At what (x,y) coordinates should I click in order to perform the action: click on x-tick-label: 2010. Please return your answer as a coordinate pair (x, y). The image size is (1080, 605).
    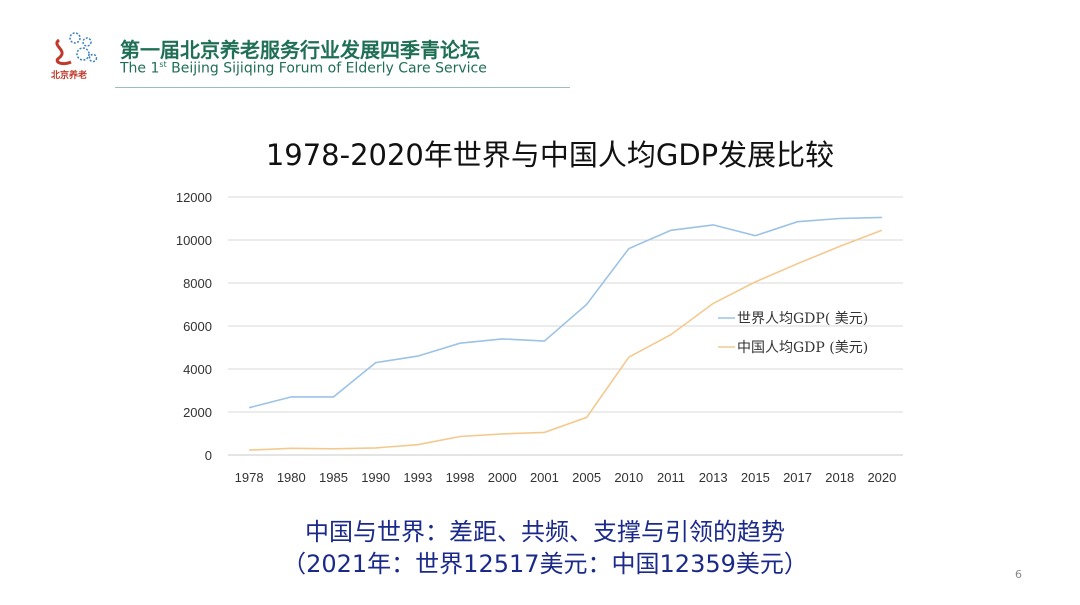
    Looking at the image, I should click on (628, 477).